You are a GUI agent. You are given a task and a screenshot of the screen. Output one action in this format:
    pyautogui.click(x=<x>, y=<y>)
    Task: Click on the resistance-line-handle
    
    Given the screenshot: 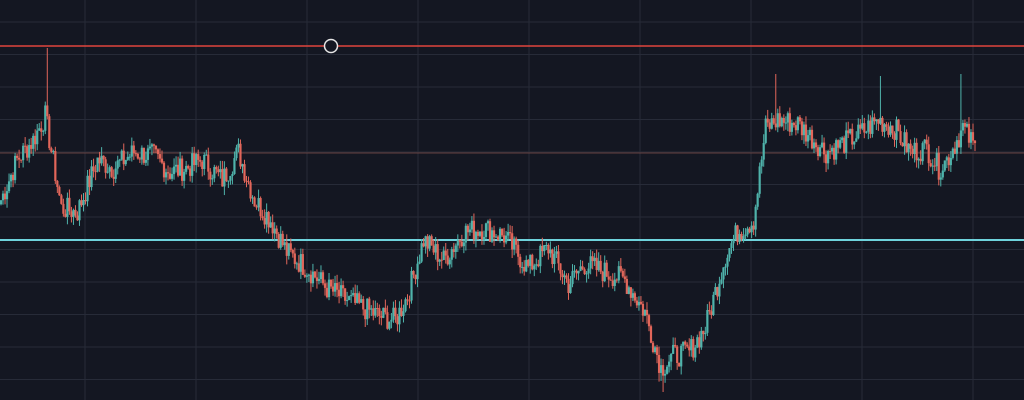 What is the action you would take?
    pyautogui.click(x=331, y=46)
    